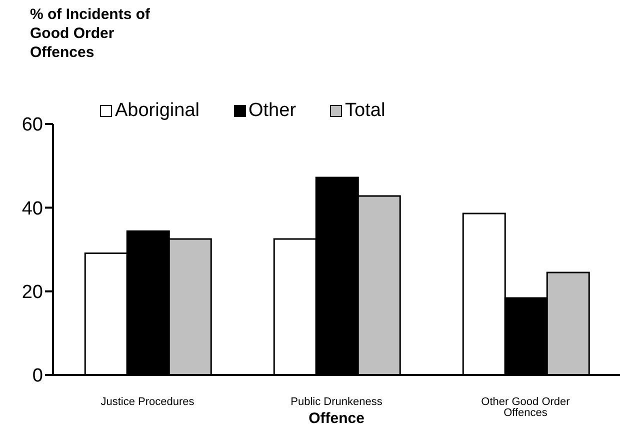 Image resolution: width=620 pixels, height=439 pixels. I want to click on y-tick-label: 0, so click(37, 376).